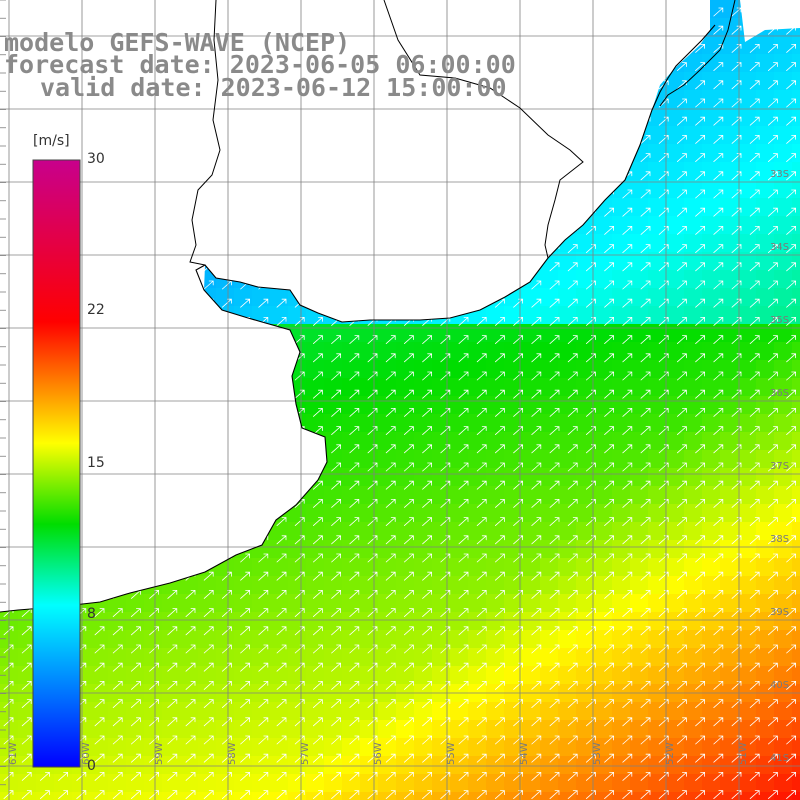 This screenshot has width=800, height=800. I want to click on colorbar, so click(56, 463).